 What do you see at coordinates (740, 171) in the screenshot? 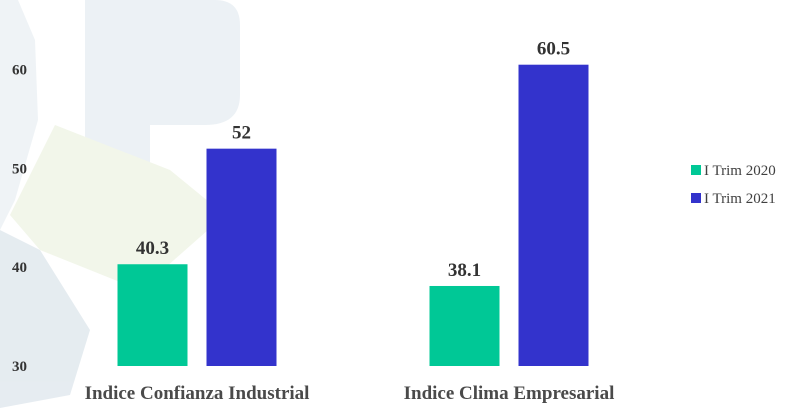
I see `legend-label: I Trim 2020` at bounding box center [740, 171].